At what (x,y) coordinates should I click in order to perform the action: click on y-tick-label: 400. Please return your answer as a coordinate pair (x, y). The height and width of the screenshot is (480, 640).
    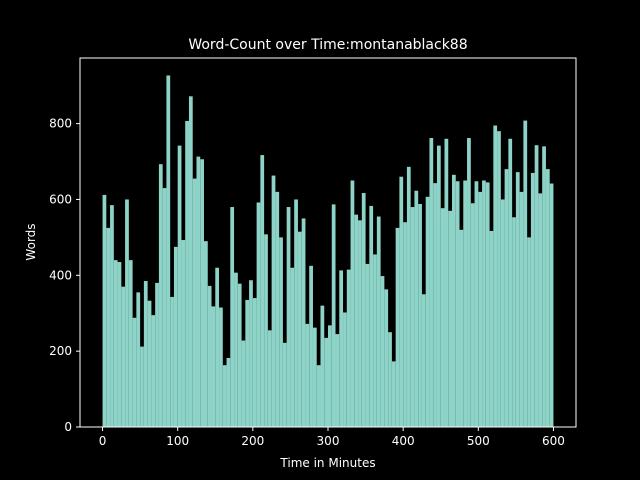
    Looking at the image, I should click on (60, 275).